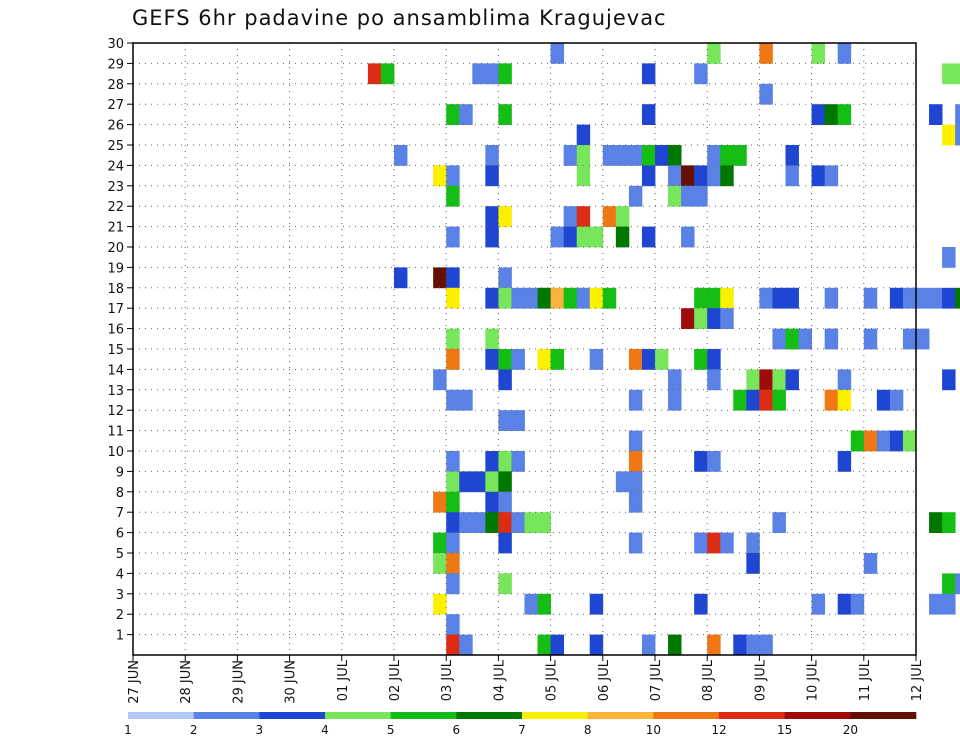 This screenshot has width=960, height=742. I want to click on x-tick-label: 05 JUL, so click(552, 680).